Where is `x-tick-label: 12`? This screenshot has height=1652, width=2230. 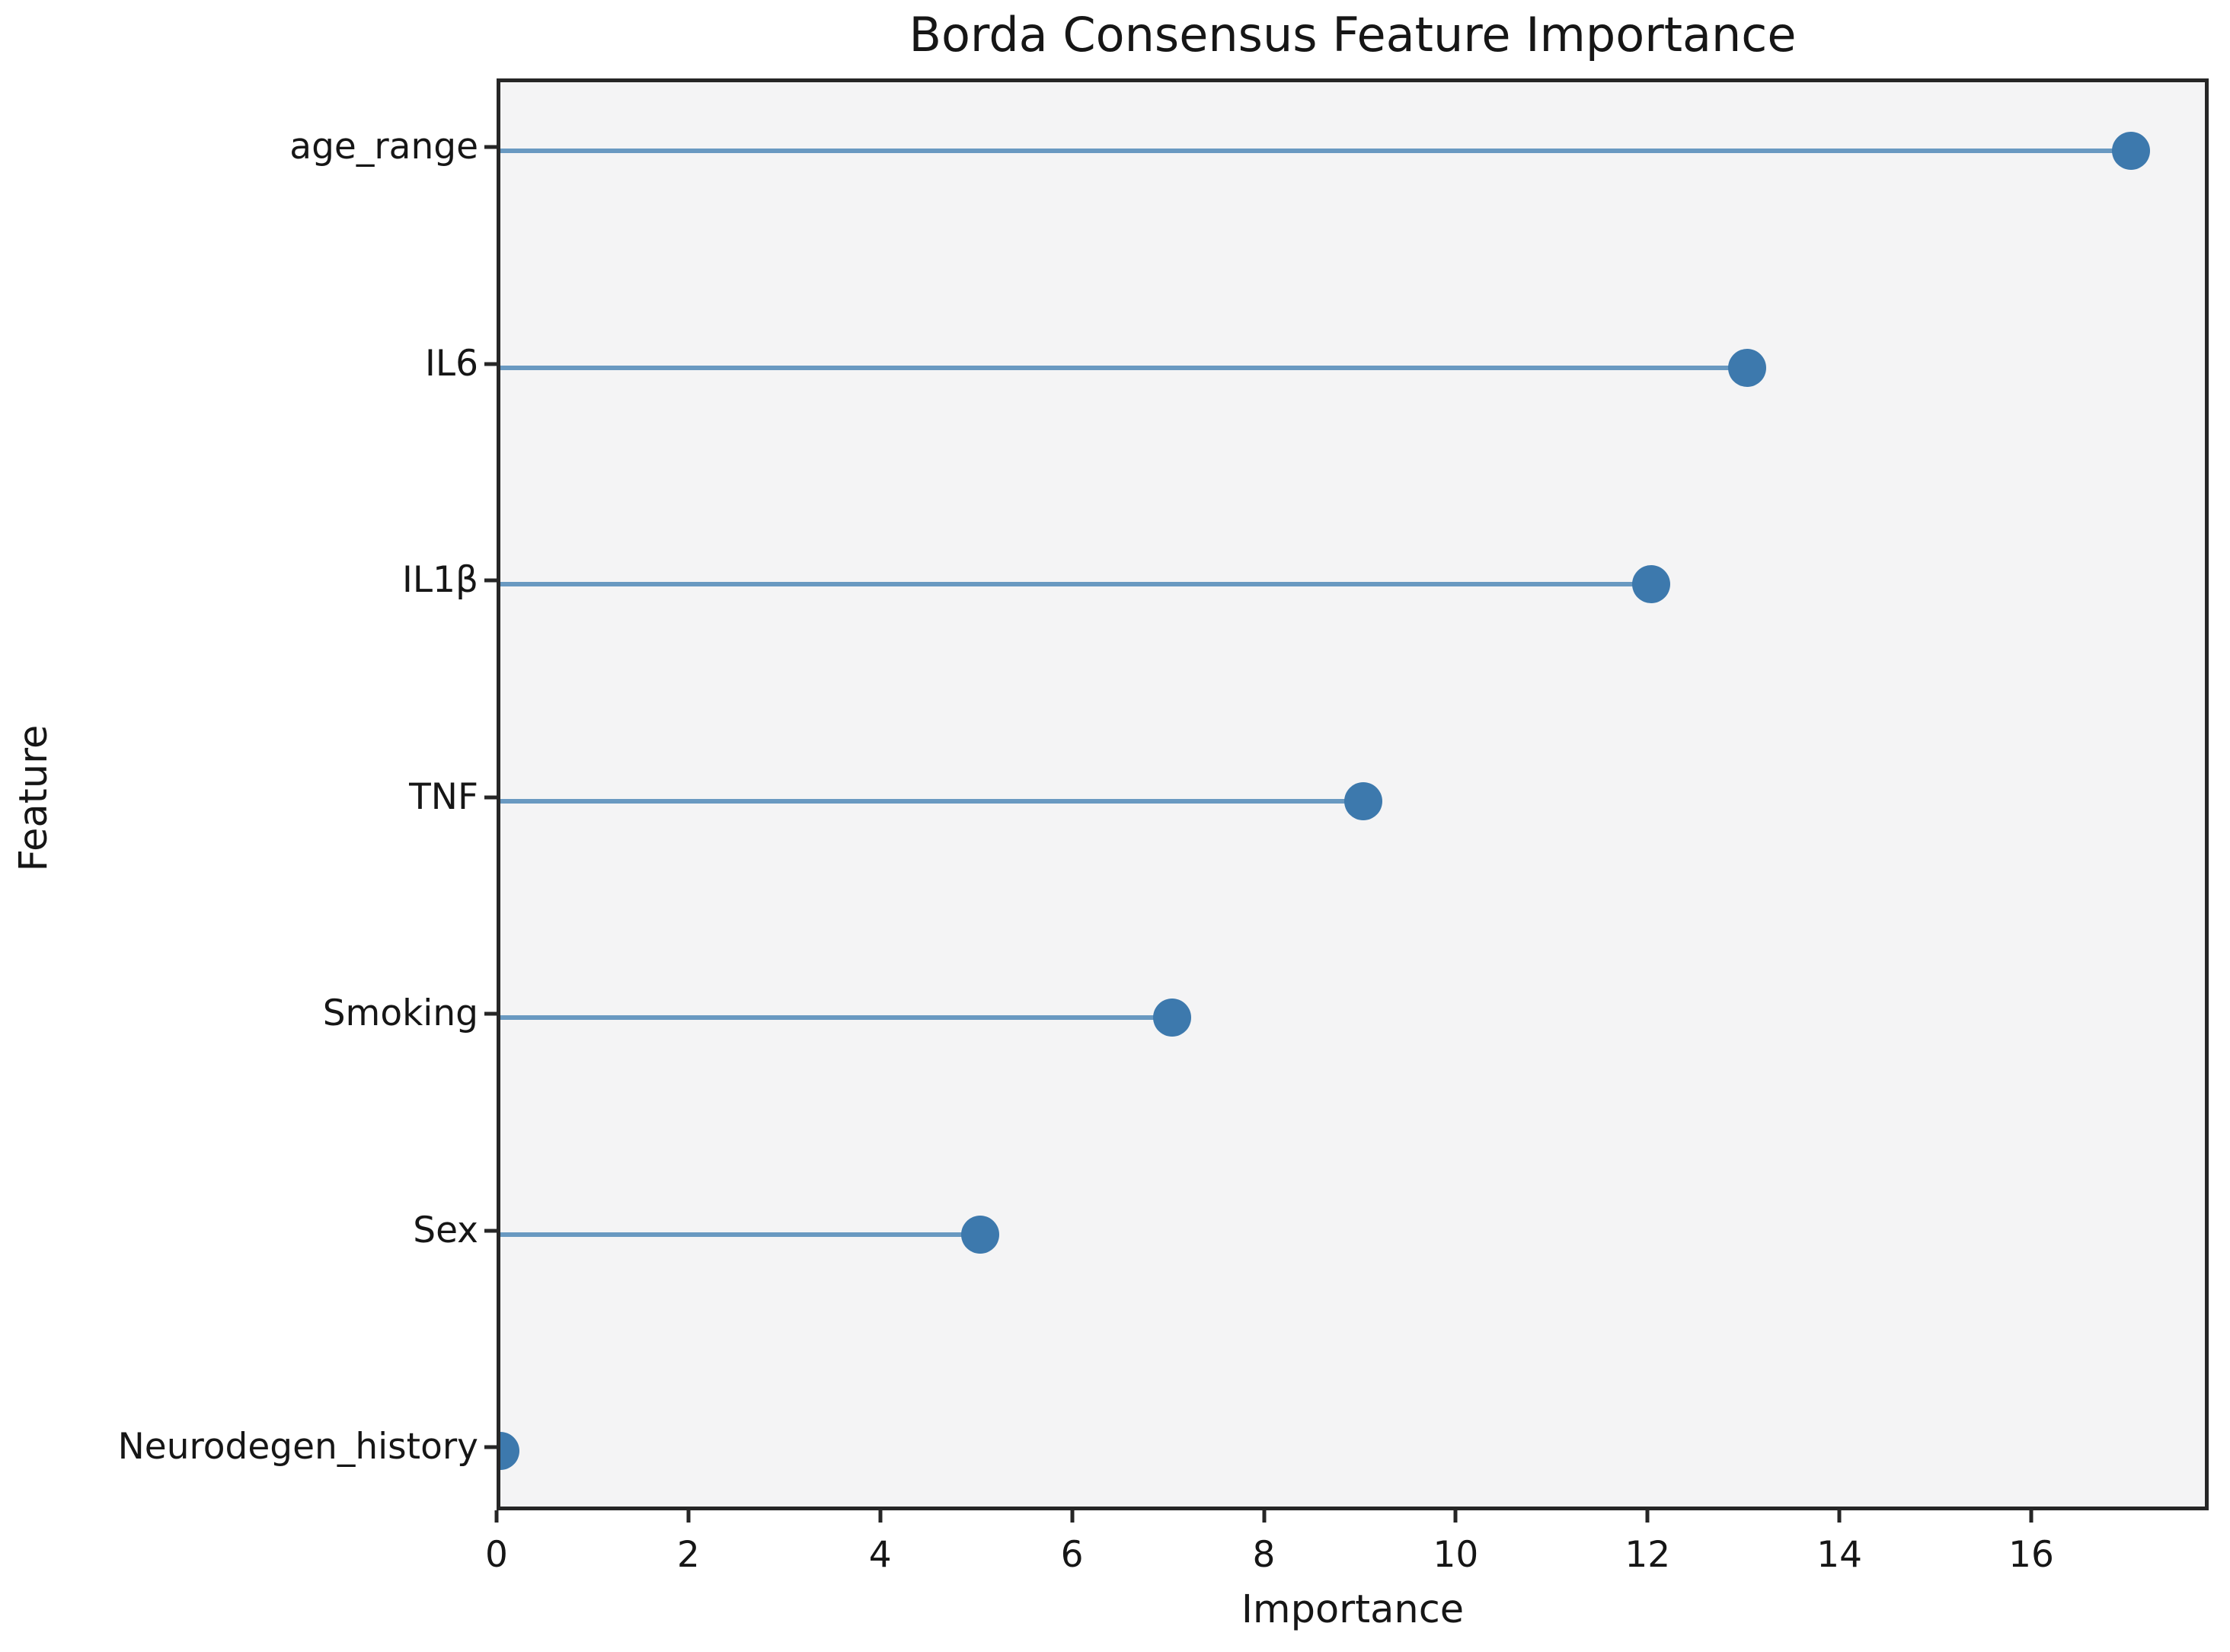
x-tick-label: 12 is located at coordinates (1648, 1555).